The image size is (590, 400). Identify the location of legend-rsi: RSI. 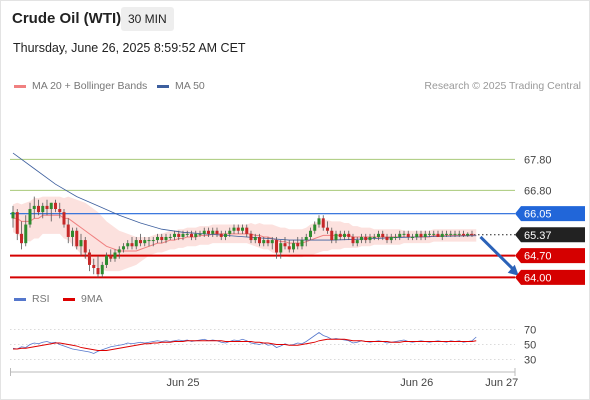
(32, 299).